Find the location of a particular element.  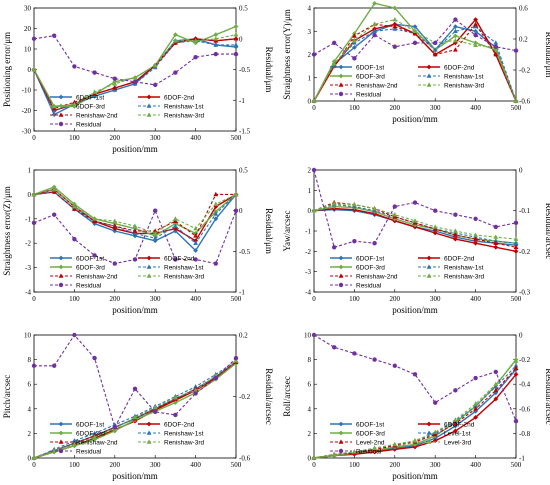

legend-label-dof3: 6DOF-3rd is located at coordinates (90, 267).